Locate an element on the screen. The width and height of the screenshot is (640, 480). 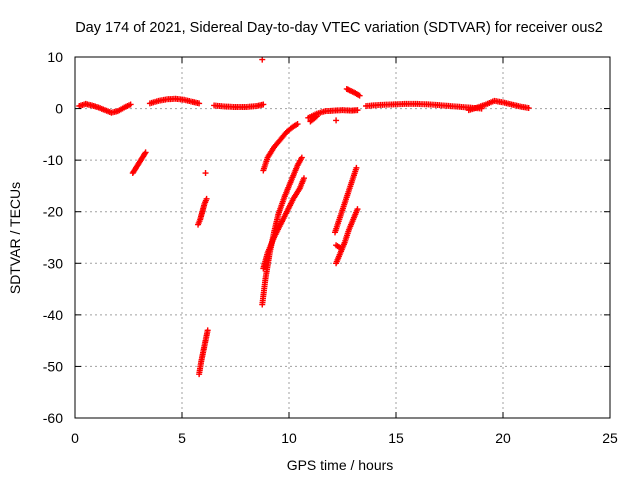
x-tick-label: 10 is located at coordinates (289, 438).